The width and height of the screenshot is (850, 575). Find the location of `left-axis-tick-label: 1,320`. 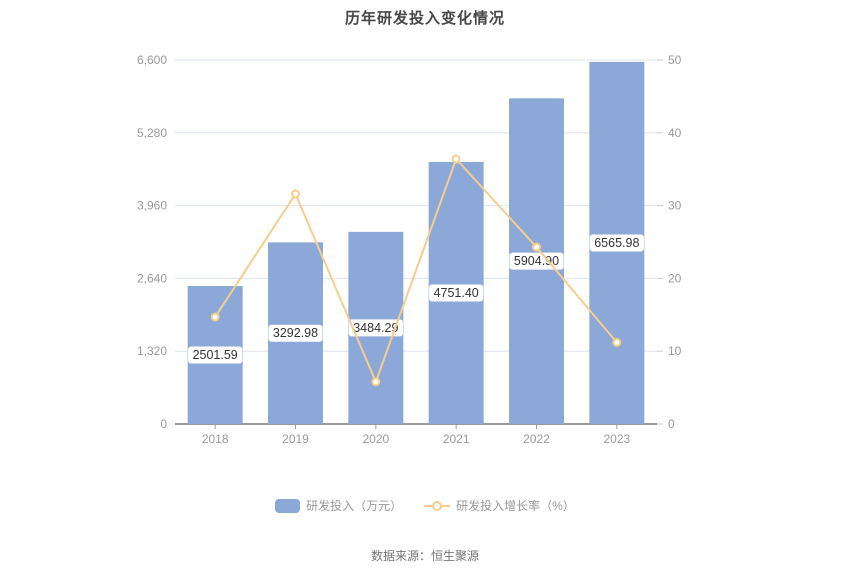

left-axis-tick-label: 1,320 is located at coordinates (152, 351).